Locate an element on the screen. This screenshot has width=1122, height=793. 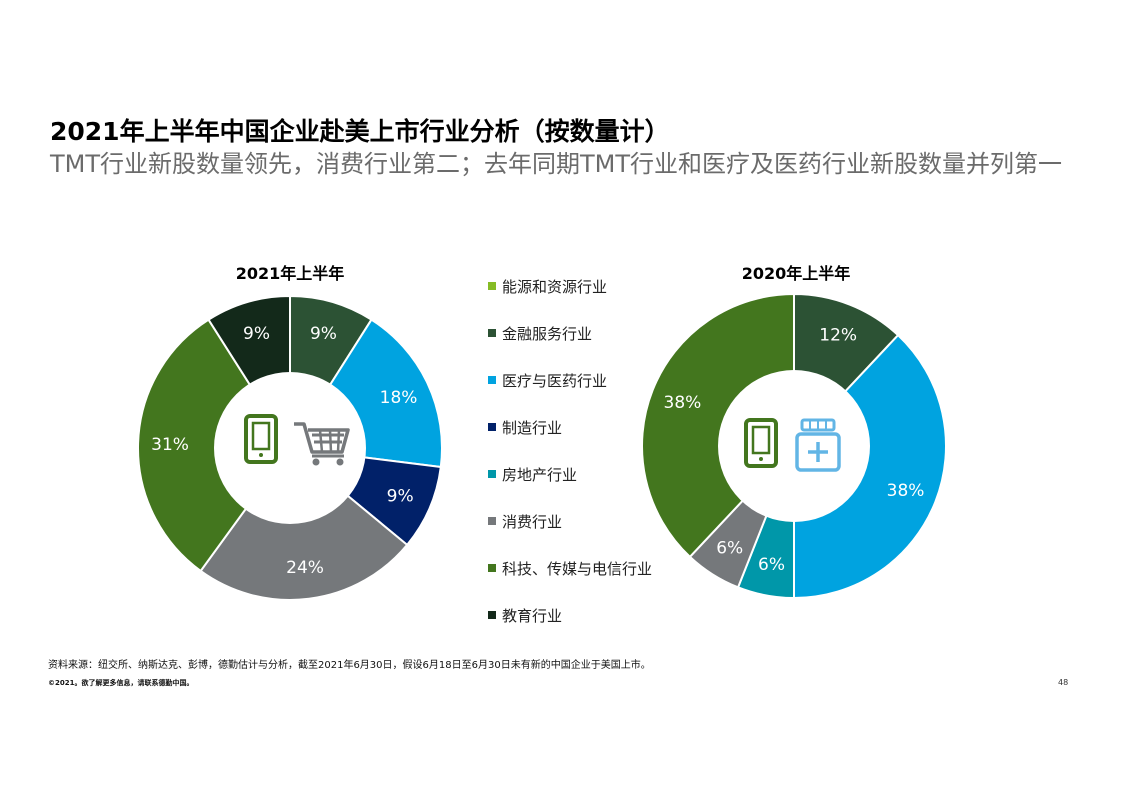
donut-chart-2021: 9% 18% 9% 24% 31% 9% is located at coordinates (290, 447).